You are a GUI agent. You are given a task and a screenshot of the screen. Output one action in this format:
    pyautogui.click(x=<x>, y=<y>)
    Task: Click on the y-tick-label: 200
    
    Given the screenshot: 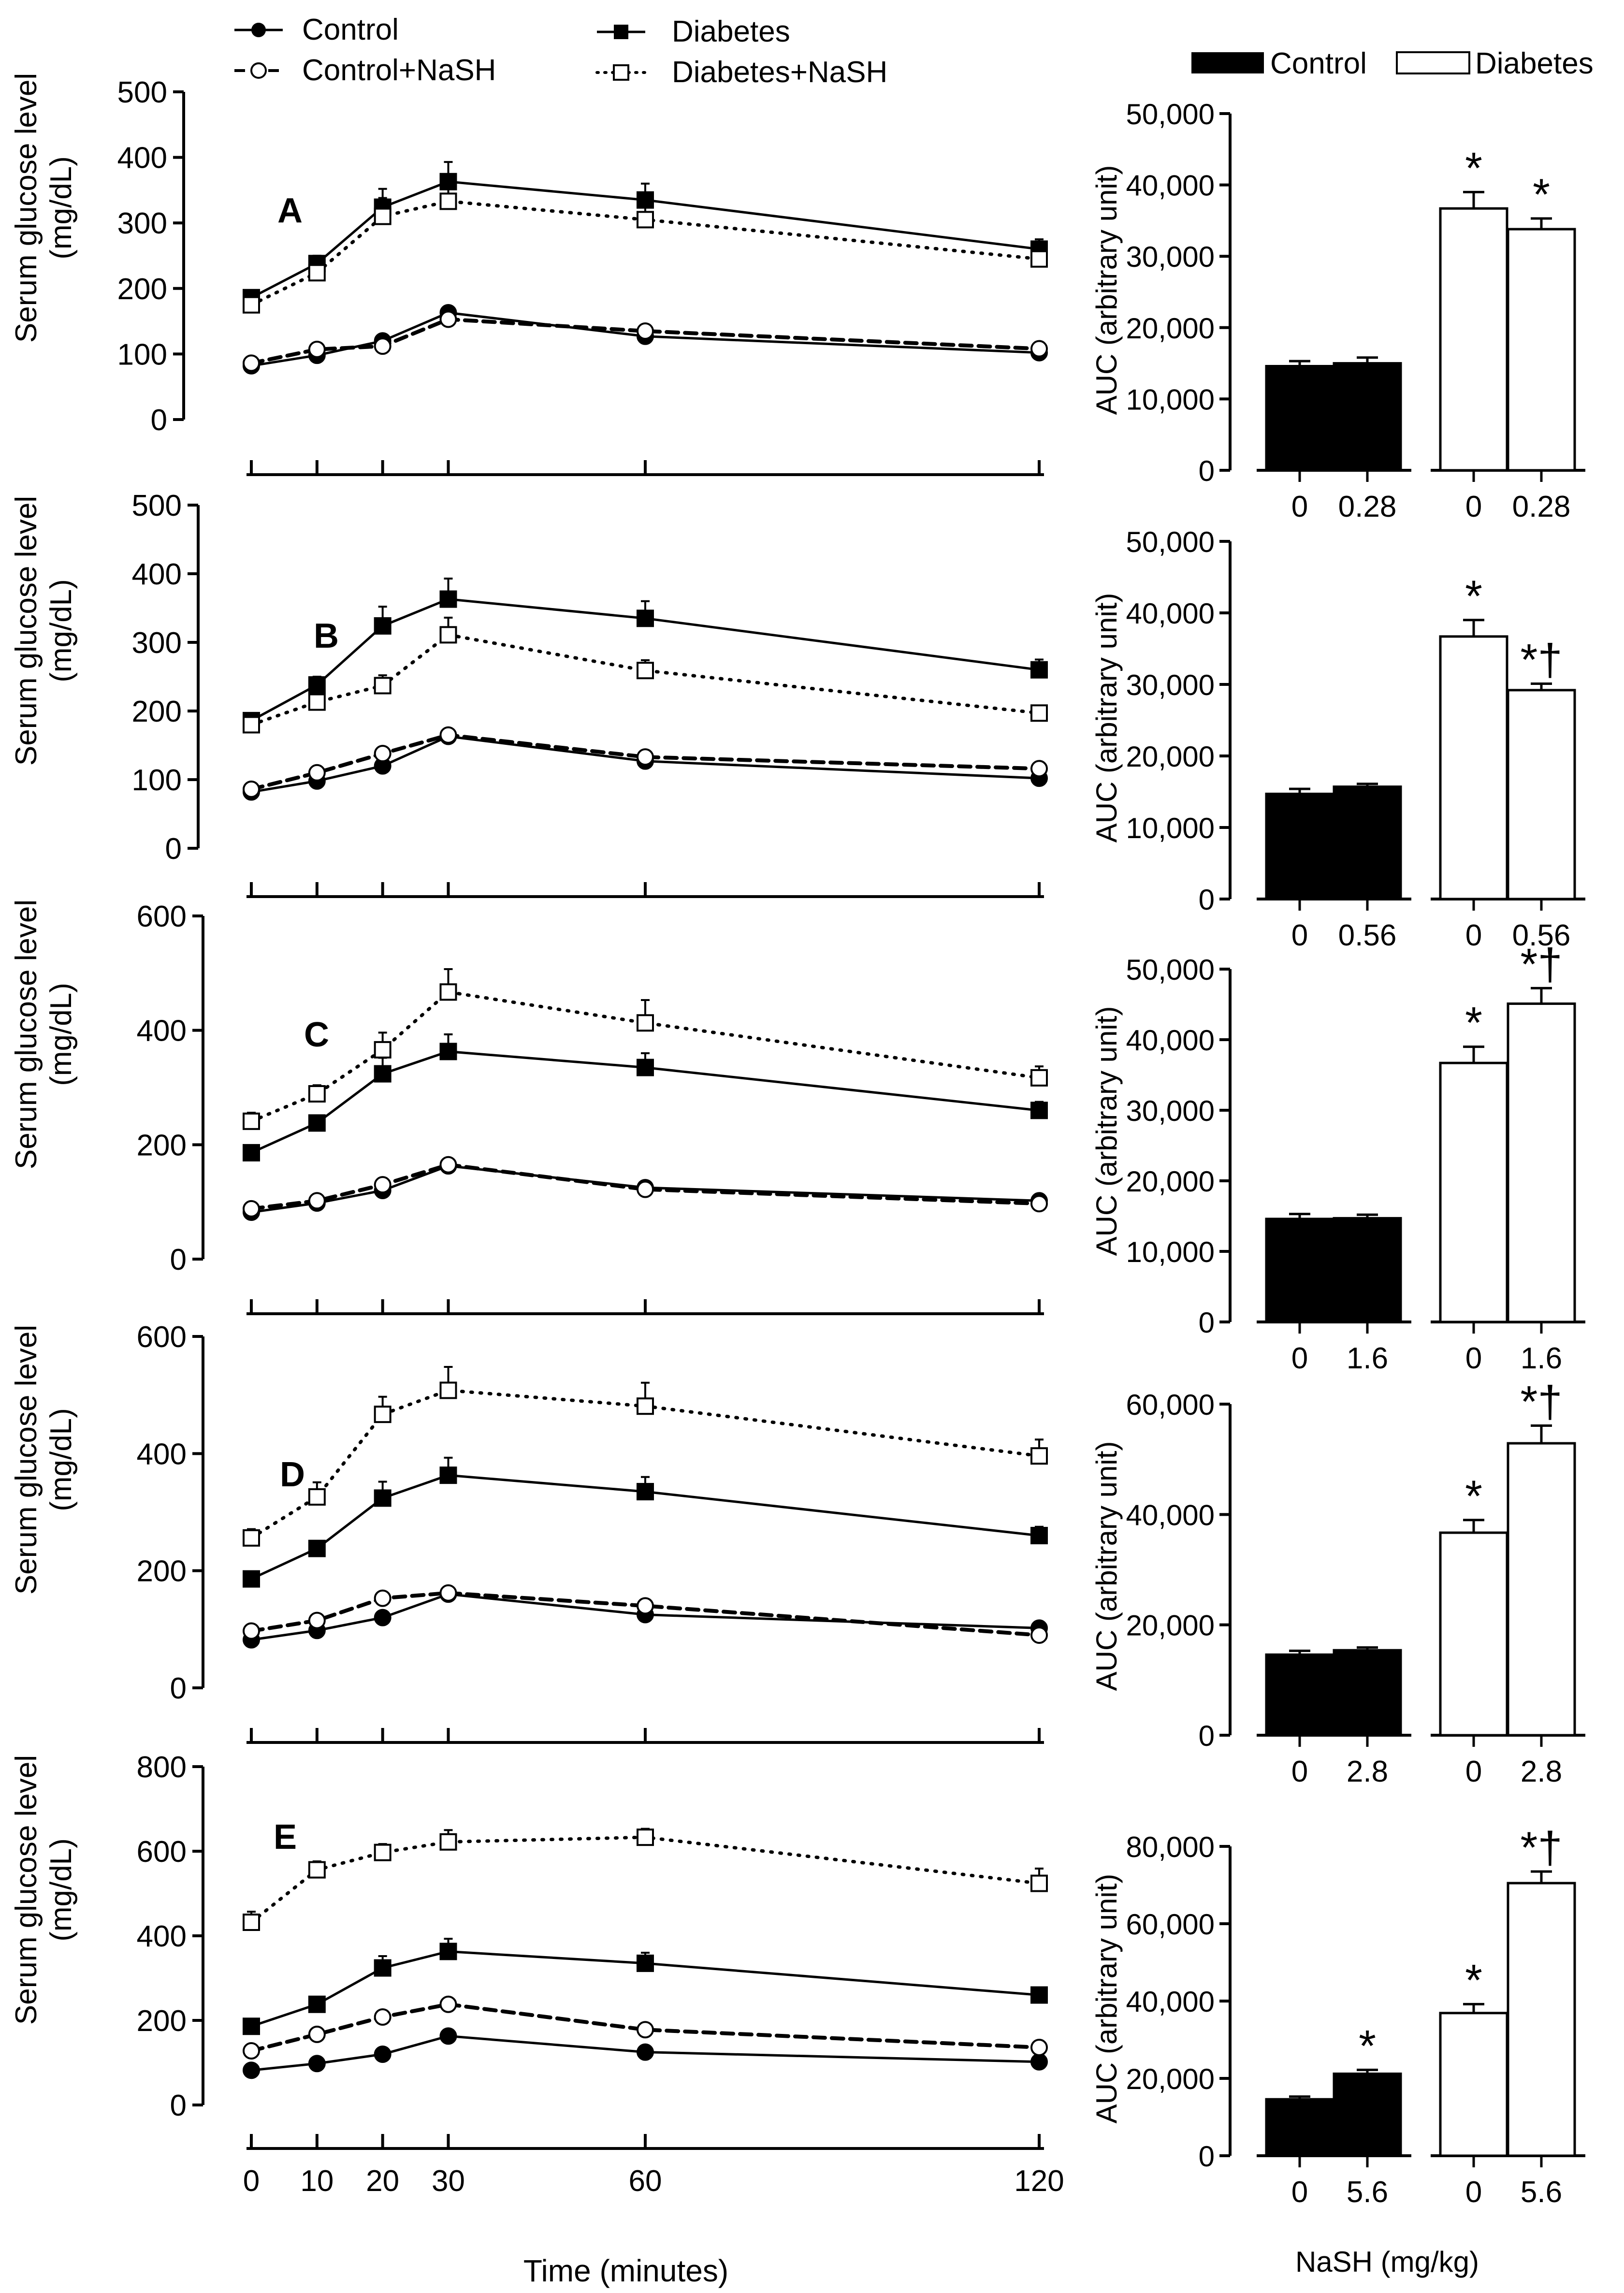 What is the action you would take?
    pyautogui.click(x=162, y=1145)
    